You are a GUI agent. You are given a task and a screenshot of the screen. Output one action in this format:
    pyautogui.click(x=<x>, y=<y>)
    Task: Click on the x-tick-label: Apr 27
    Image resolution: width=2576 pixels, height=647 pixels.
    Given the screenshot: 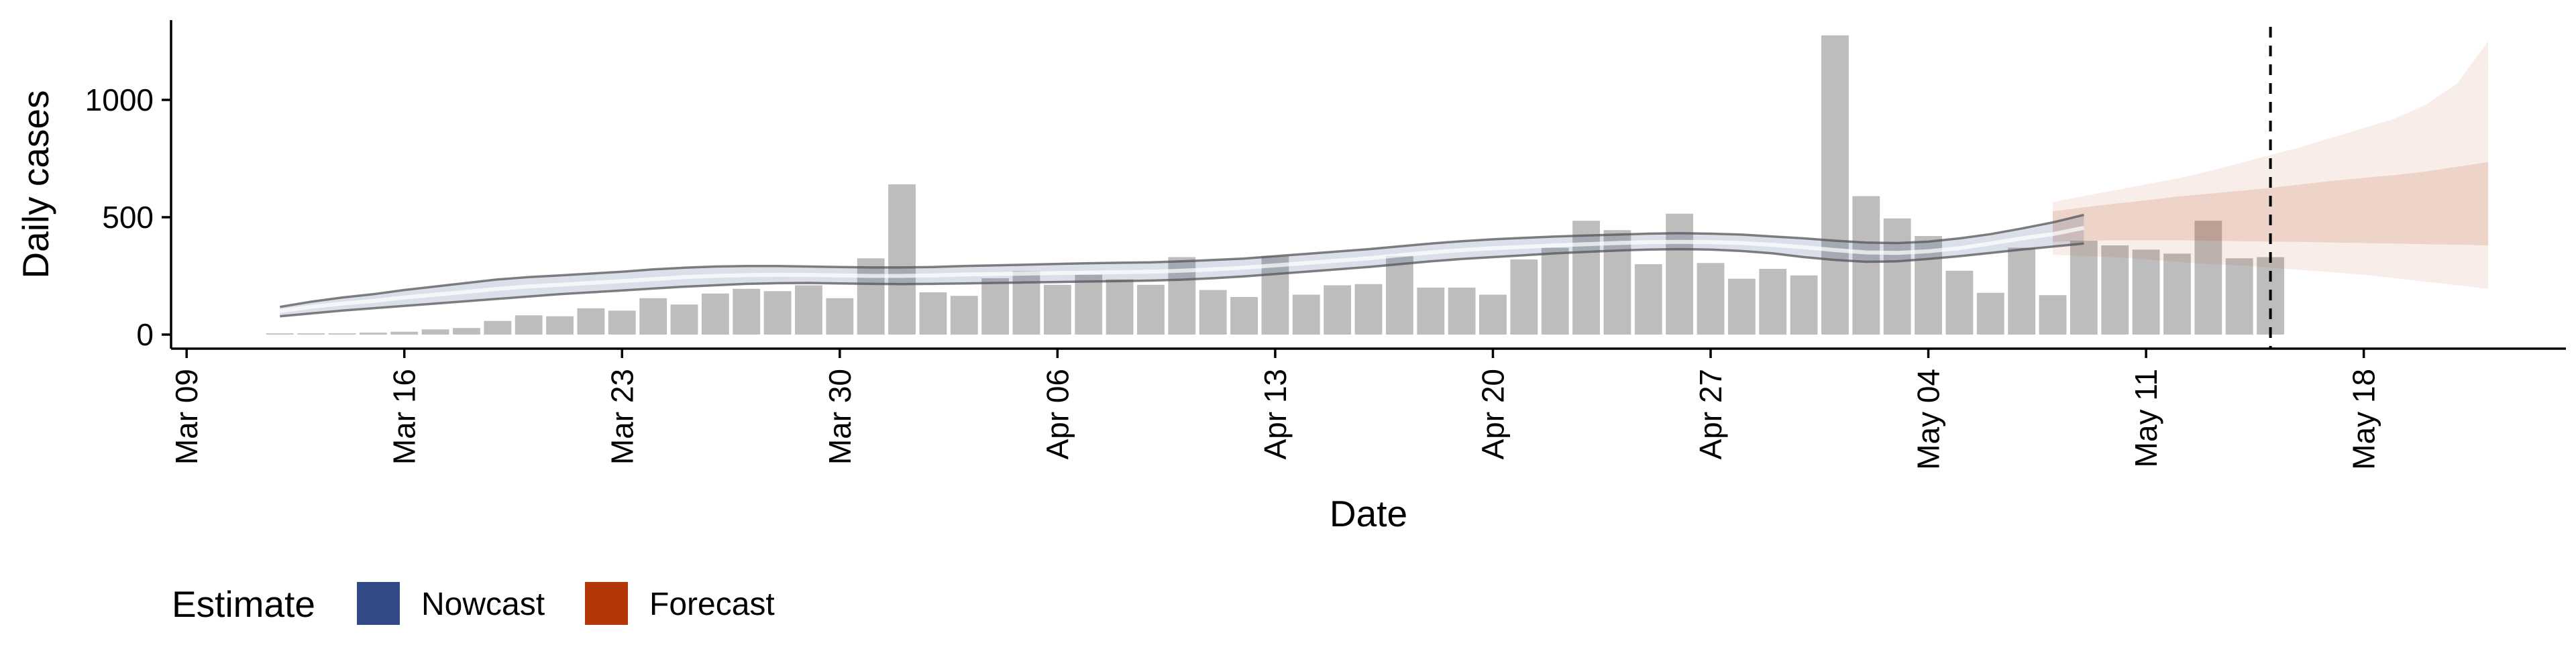 What is the action you would take?
    pyautogui.click(x=1710, y=414)
    